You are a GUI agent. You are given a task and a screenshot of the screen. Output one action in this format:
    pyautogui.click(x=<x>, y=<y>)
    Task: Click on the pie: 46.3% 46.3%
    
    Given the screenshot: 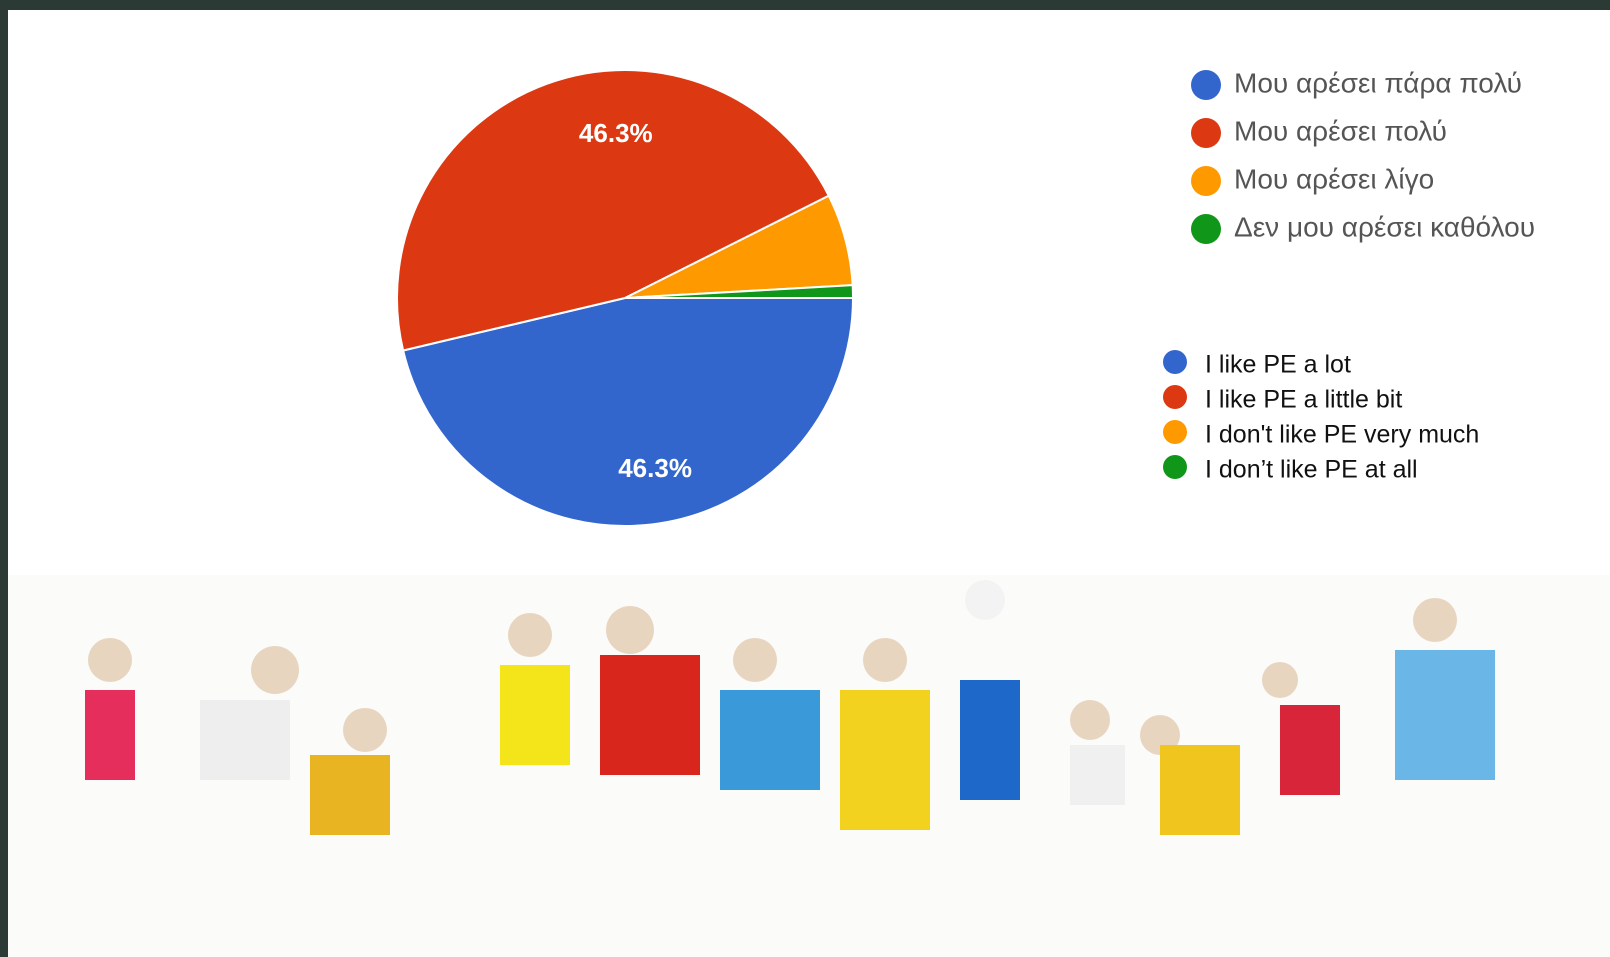 What is the action you would take?
    pyautogui.click(x=625, y=298)
    